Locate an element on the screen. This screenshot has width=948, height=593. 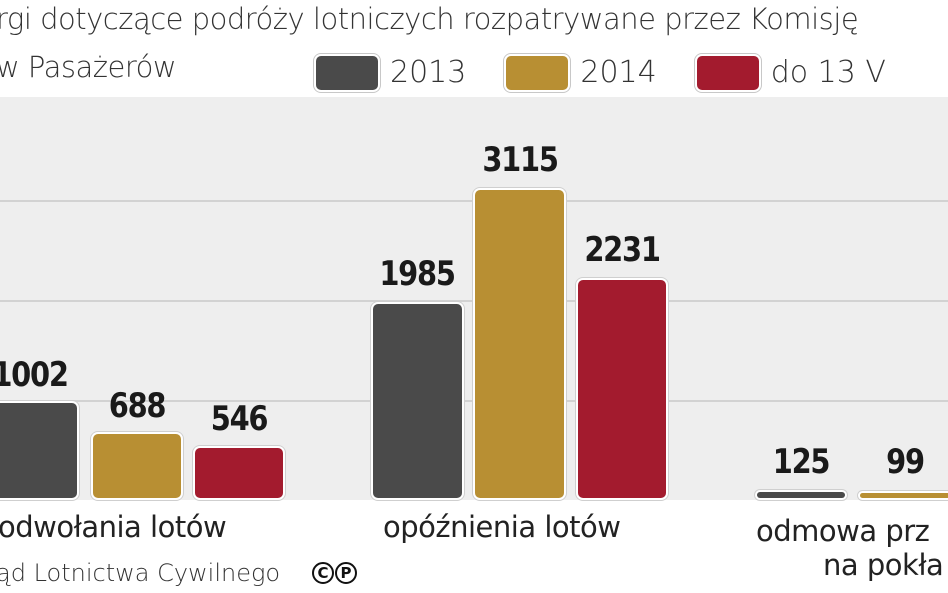
value-label: 125 is located at coordinates (801, 462).